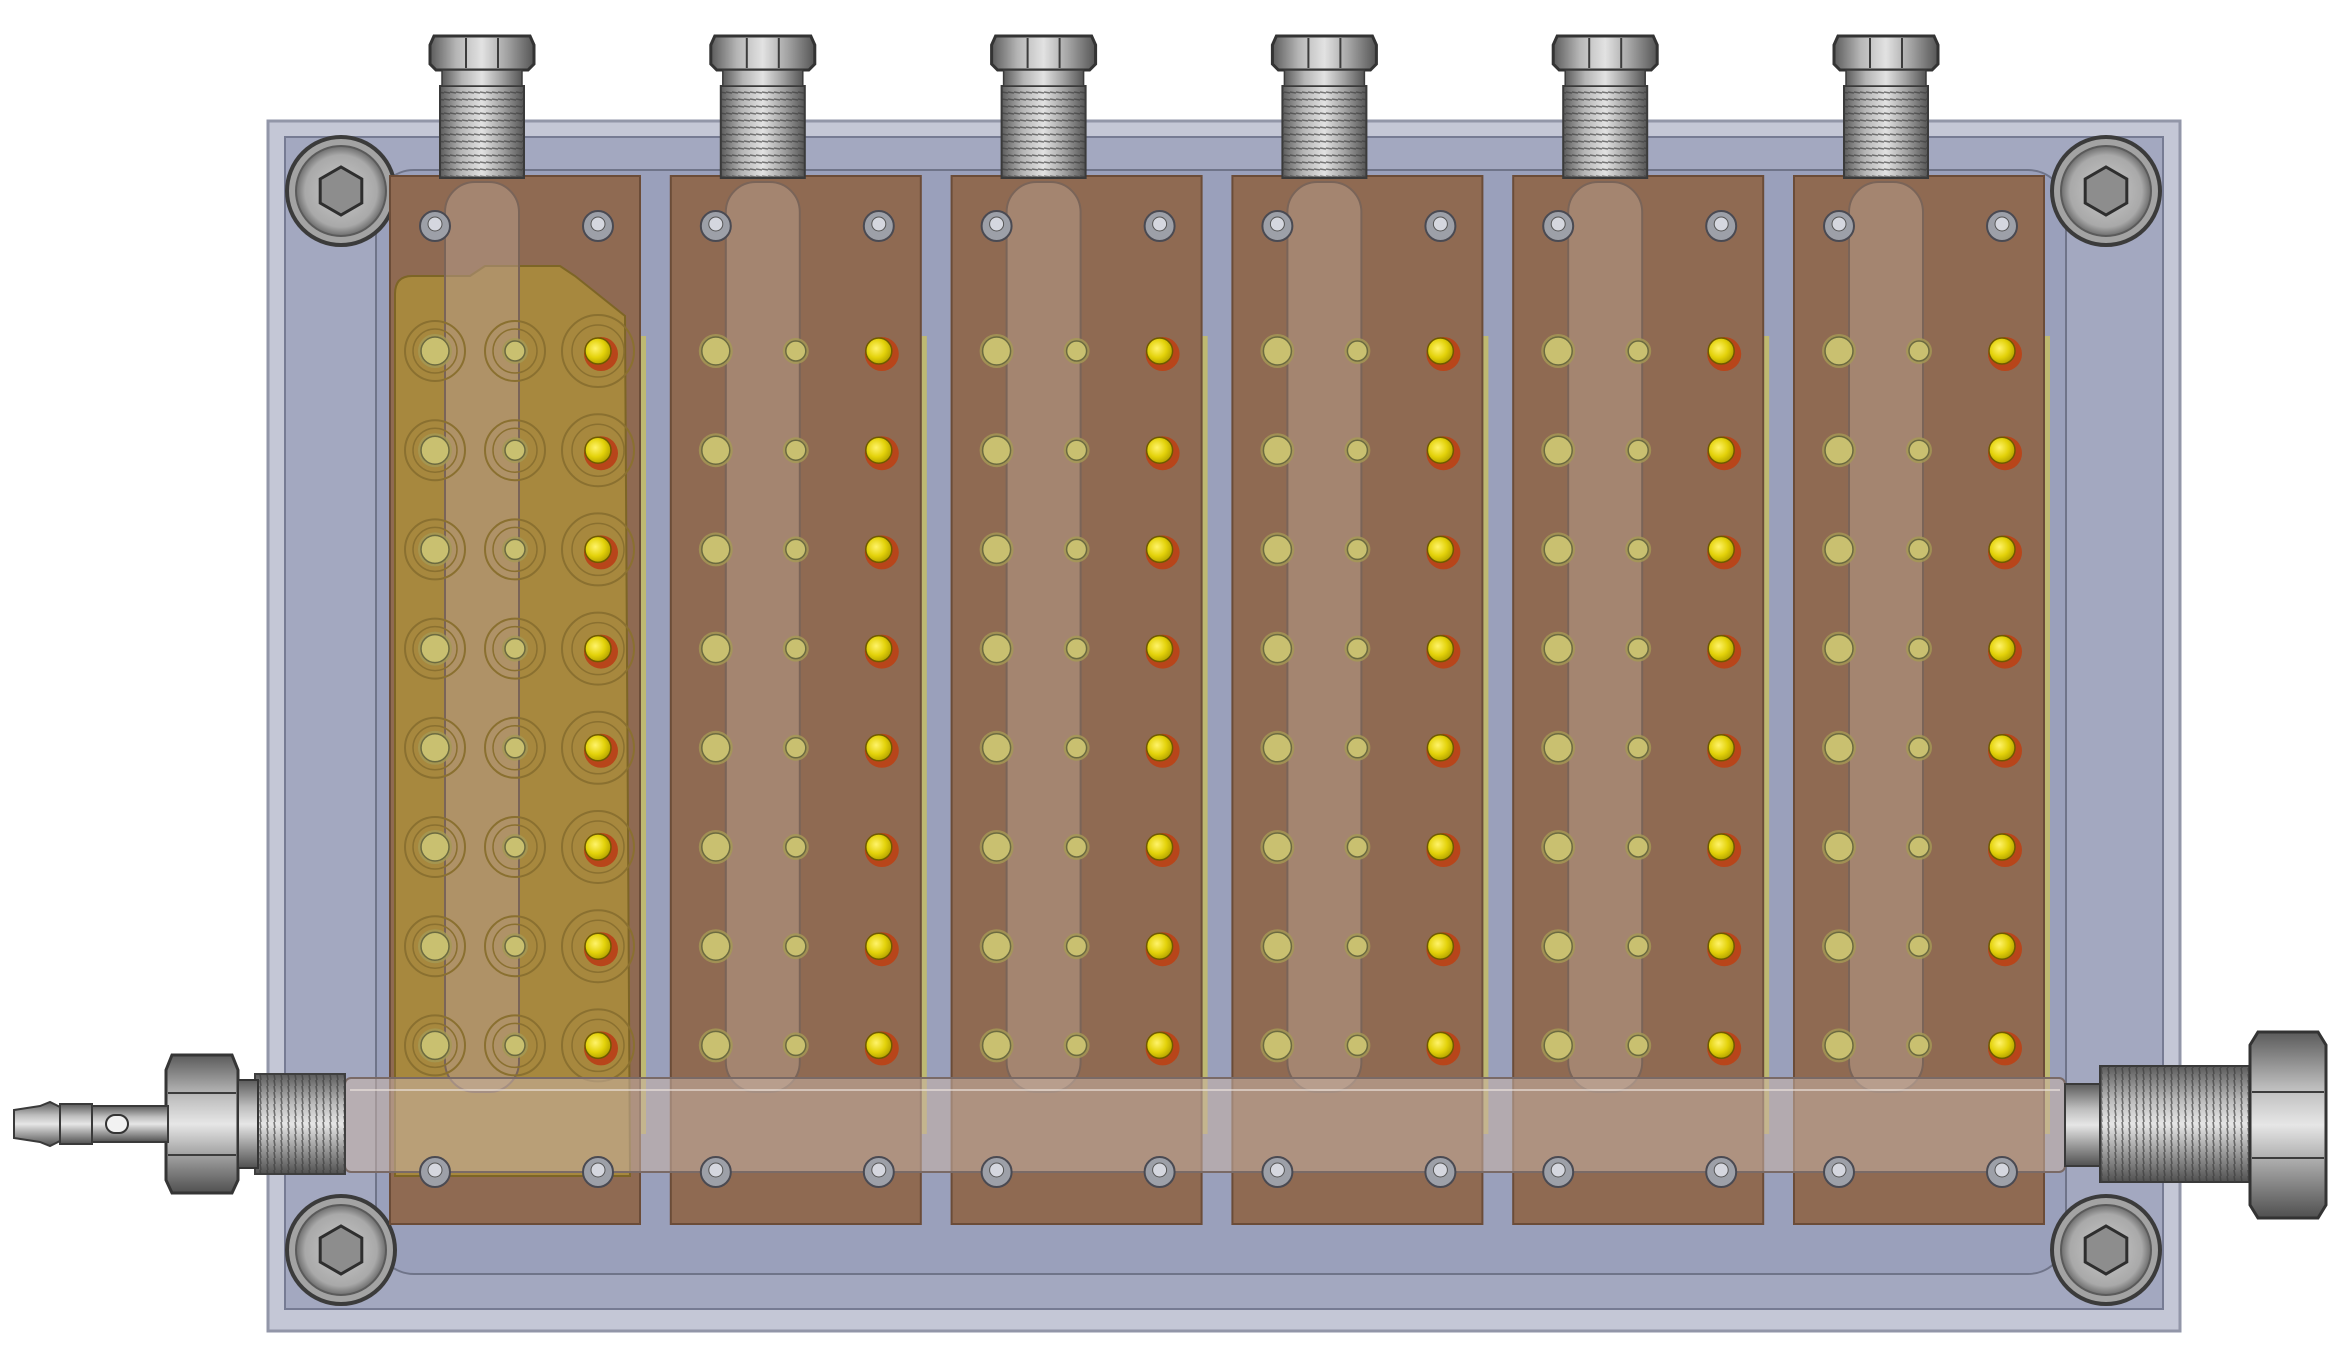  I want to click on bottom-screws, so click(1218, 1172).